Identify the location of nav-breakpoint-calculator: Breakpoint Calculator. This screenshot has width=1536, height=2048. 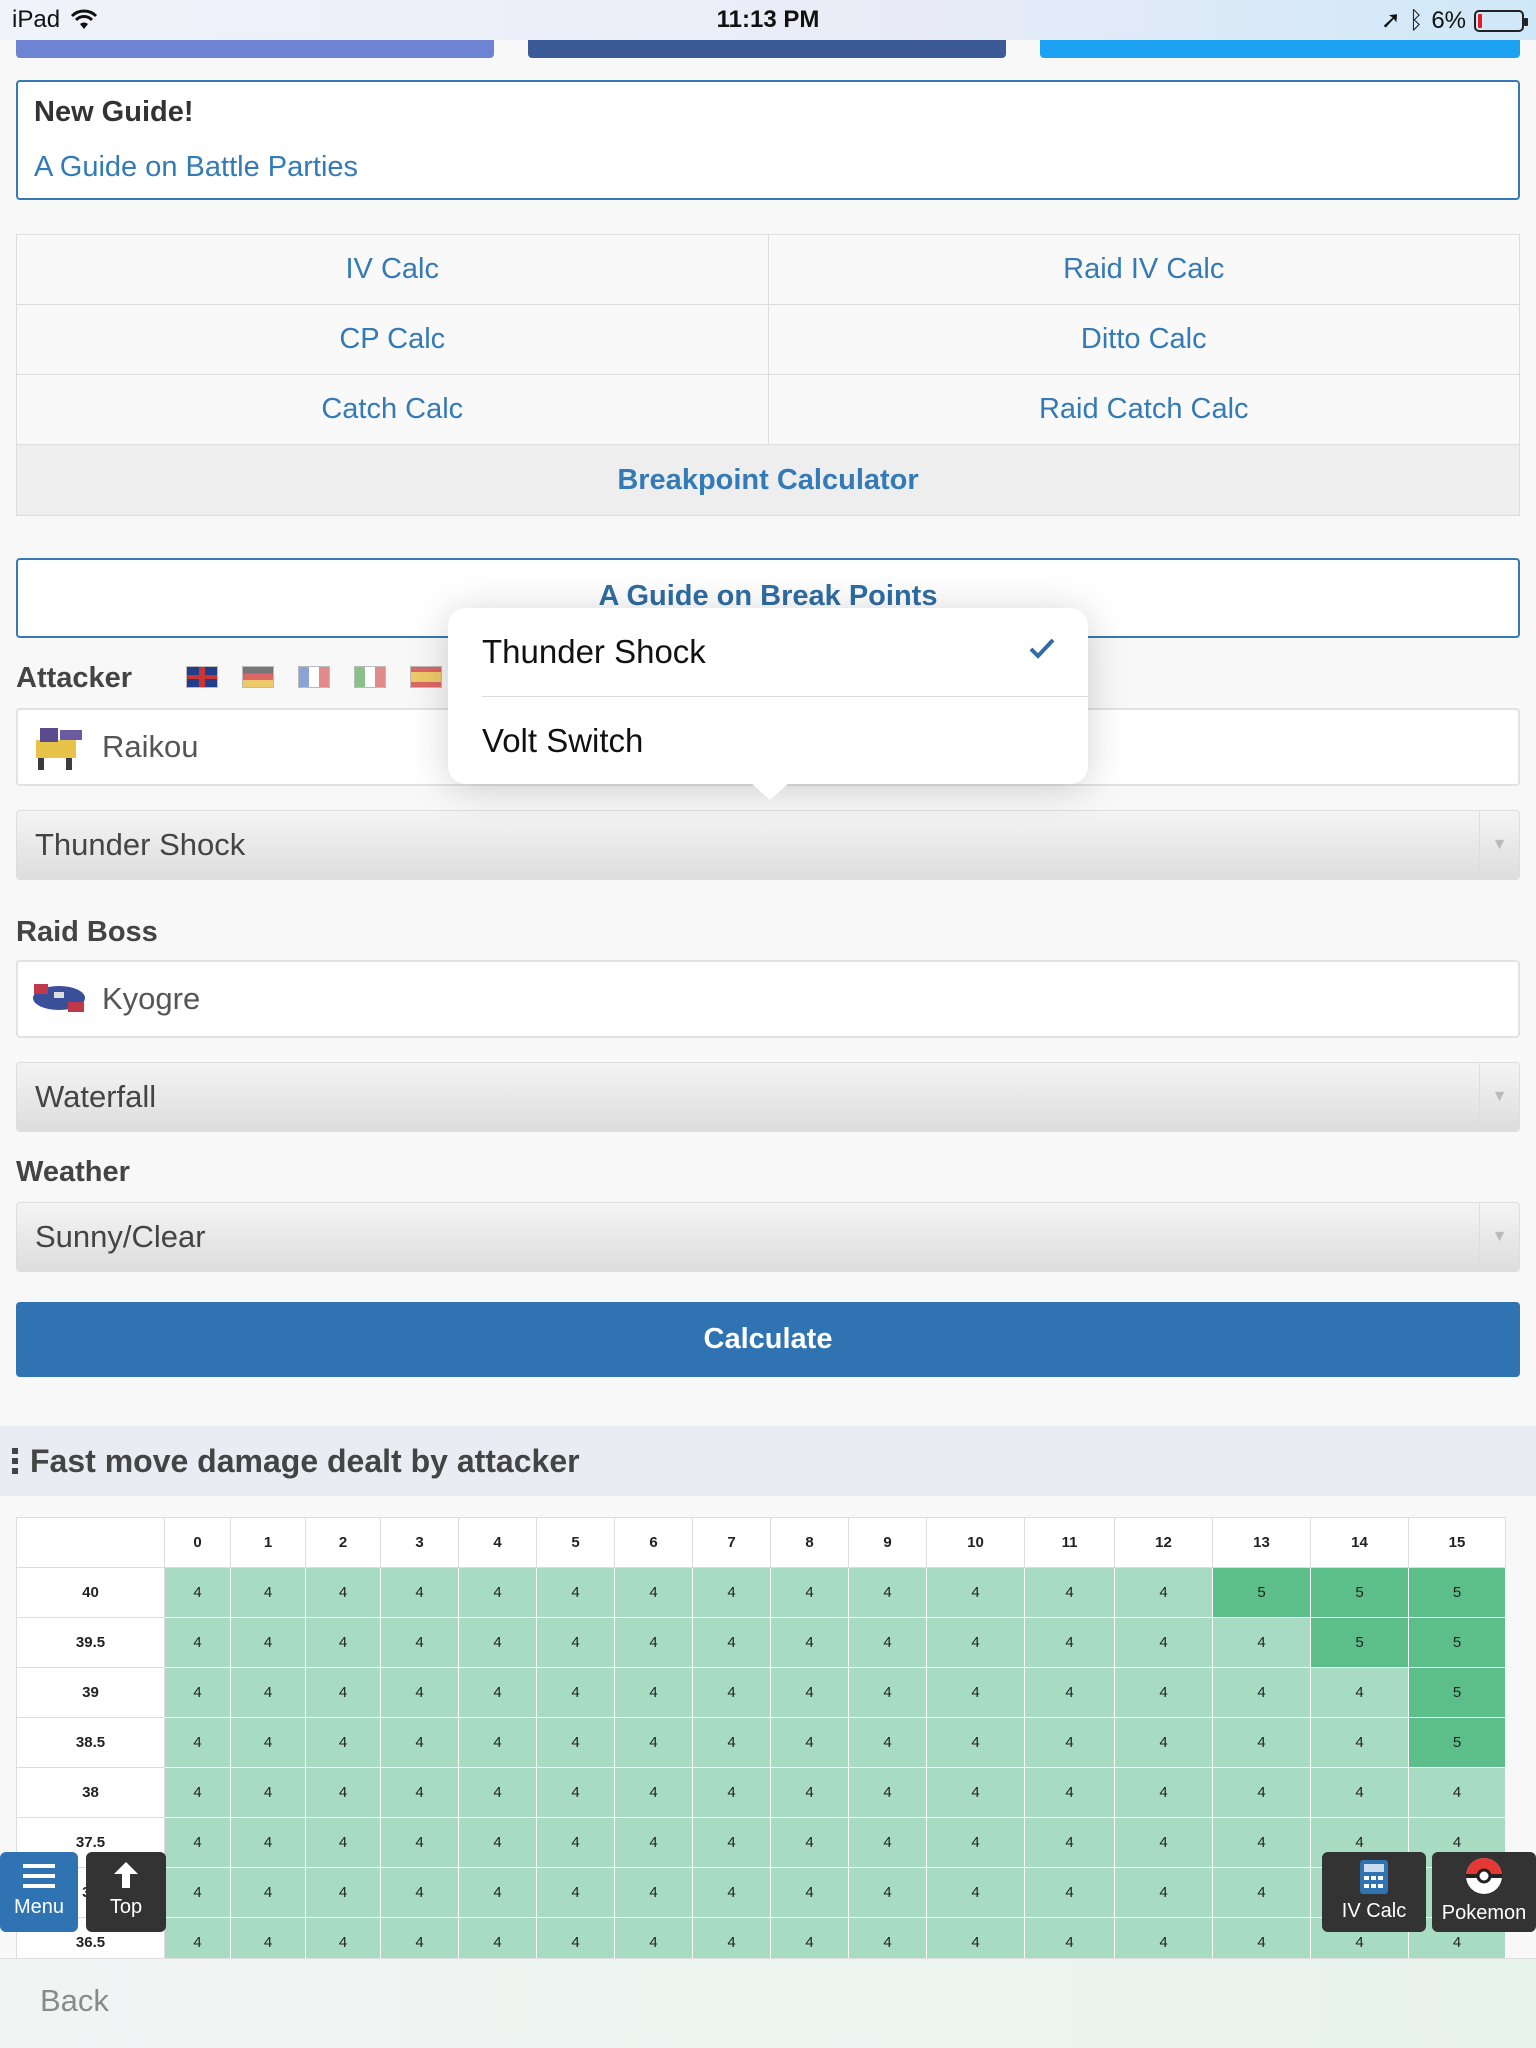
(768, 480).